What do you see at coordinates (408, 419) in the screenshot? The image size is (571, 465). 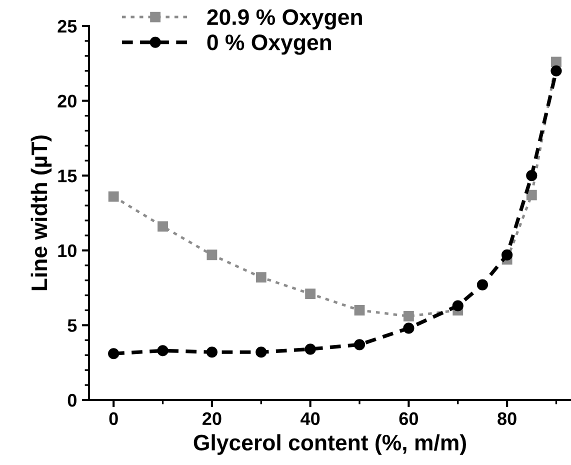 I see `x-tick-label: 60` at bounding box center [408, 419].